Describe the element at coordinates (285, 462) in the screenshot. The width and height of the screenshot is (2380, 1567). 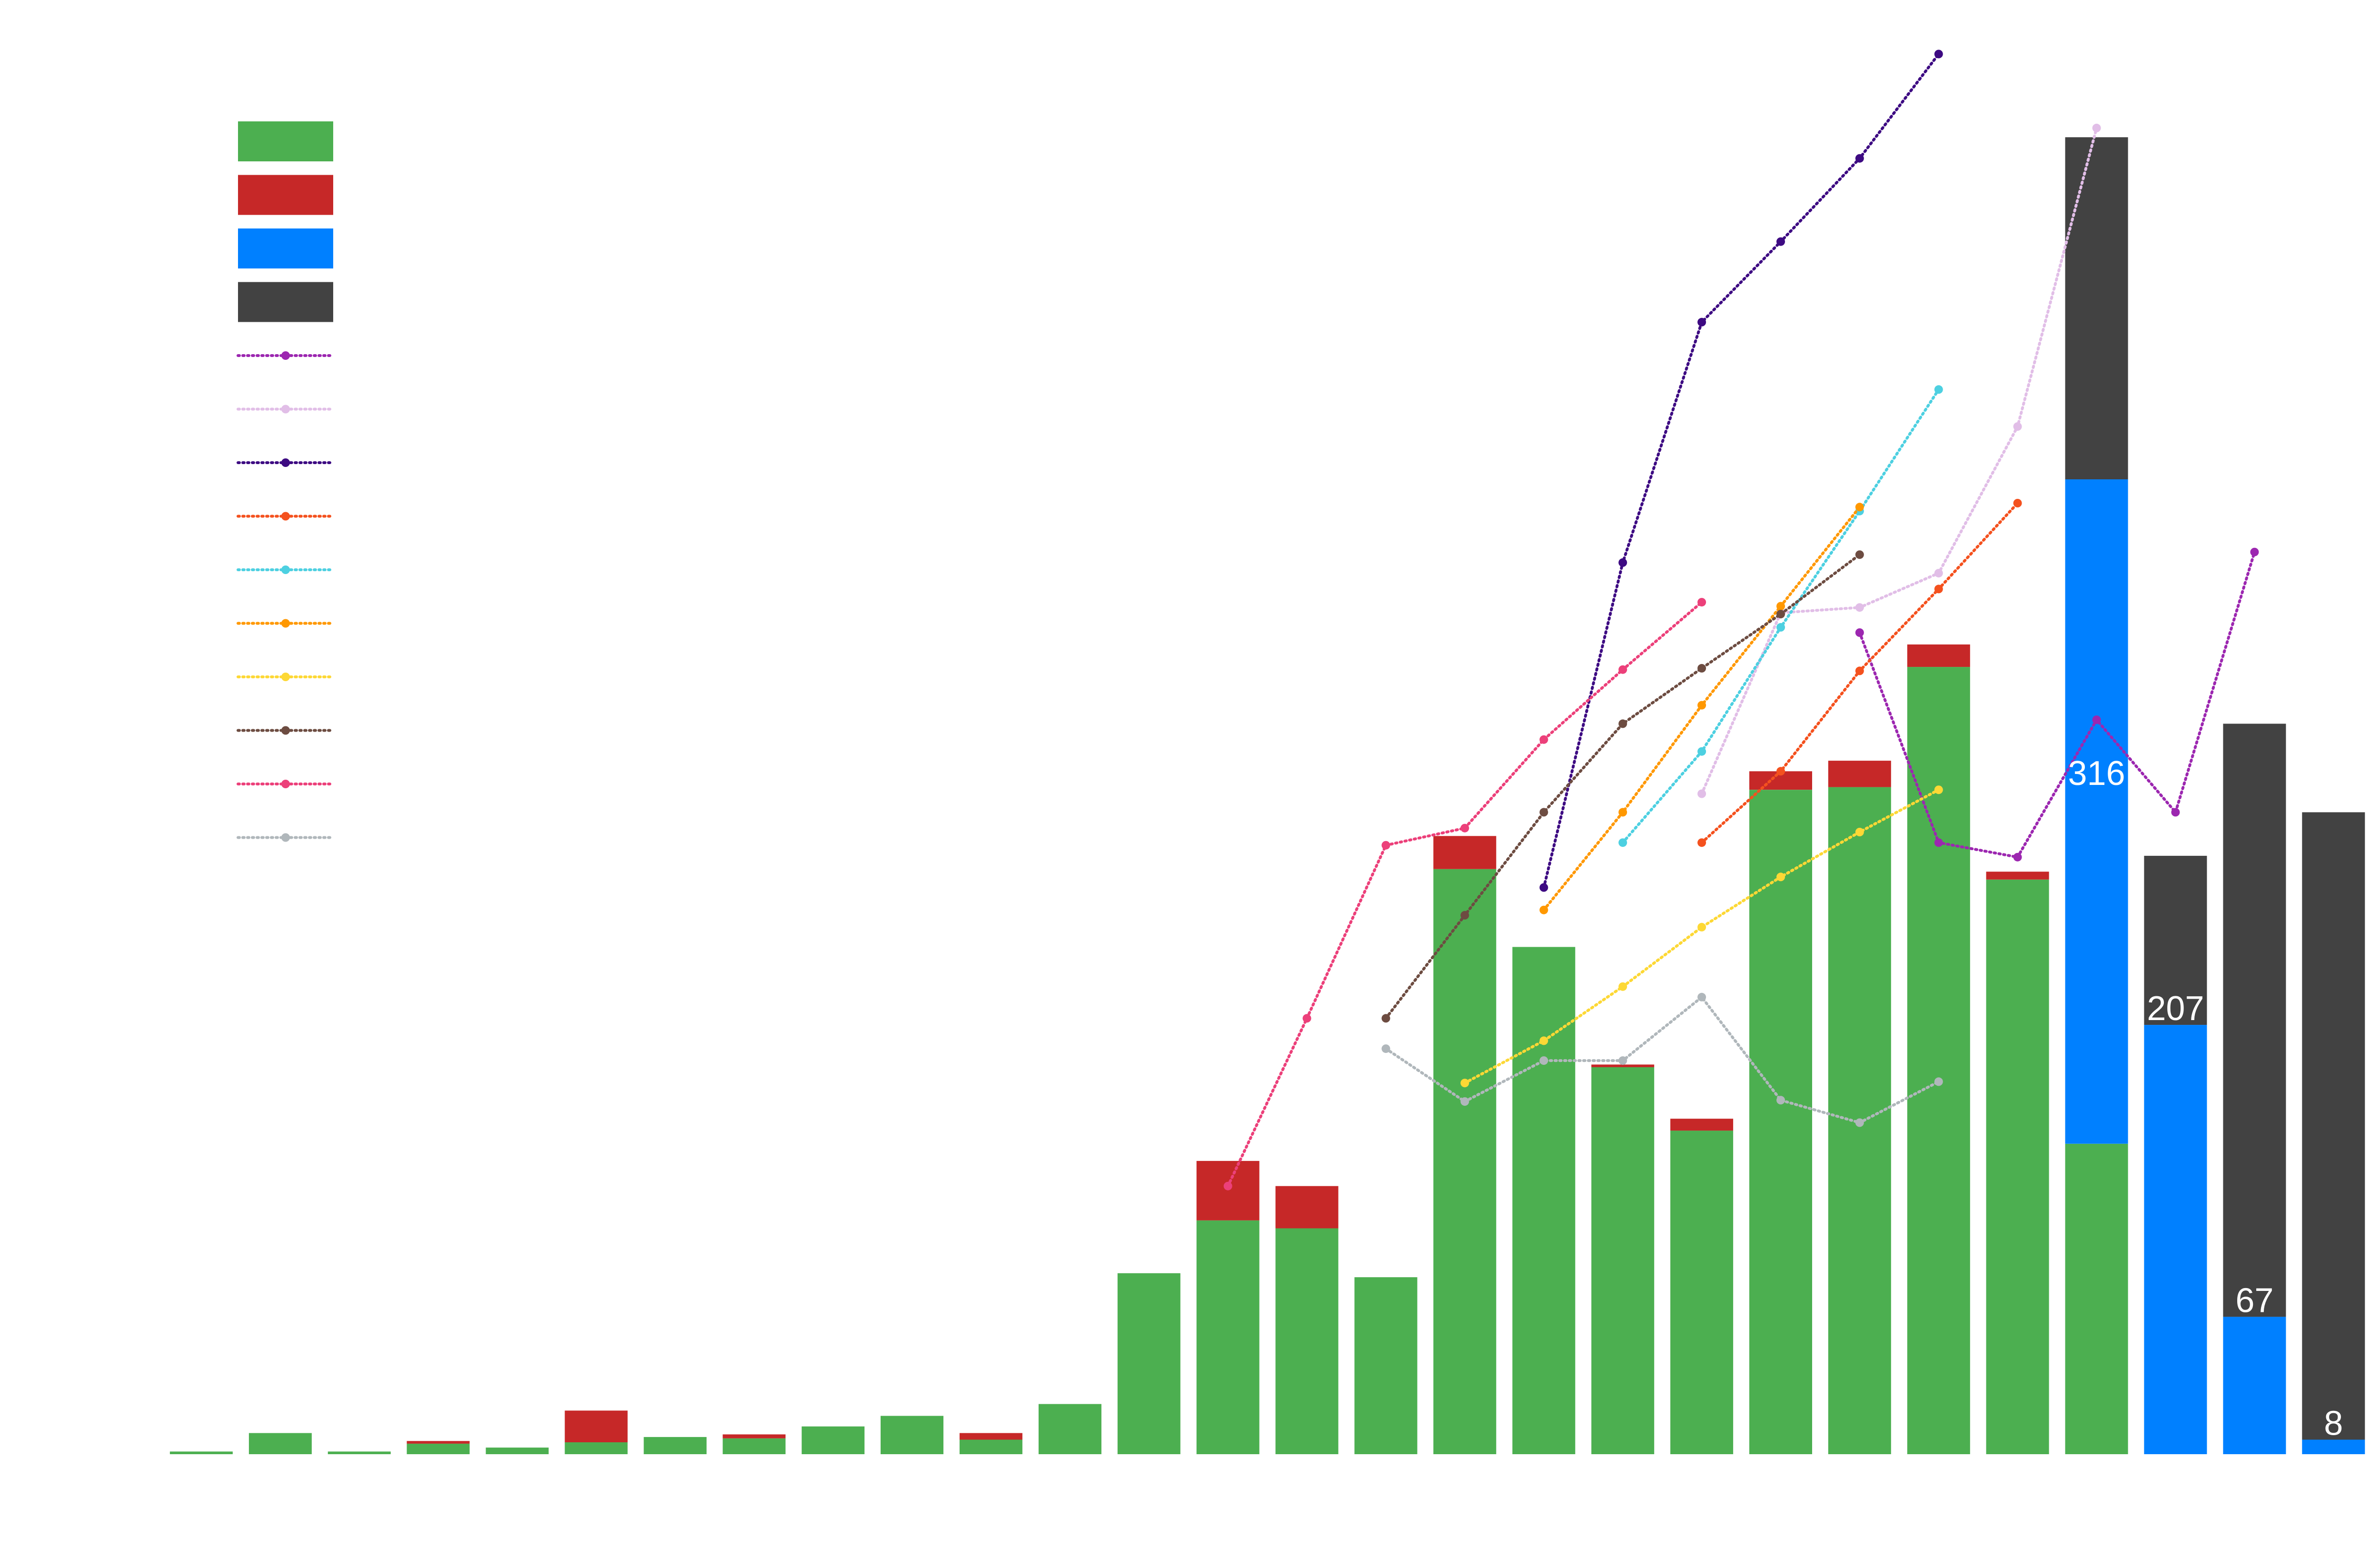
I see `legend-marker-indigo` at that location.